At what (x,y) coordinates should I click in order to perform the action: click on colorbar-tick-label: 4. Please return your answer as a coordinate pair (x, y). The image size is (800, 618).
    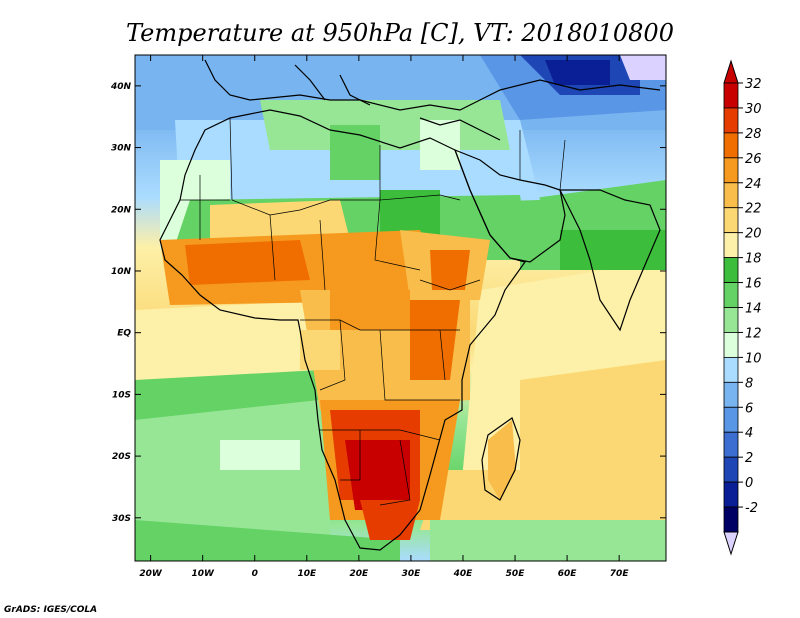
    Looking at the image, I should click on (749, 433).